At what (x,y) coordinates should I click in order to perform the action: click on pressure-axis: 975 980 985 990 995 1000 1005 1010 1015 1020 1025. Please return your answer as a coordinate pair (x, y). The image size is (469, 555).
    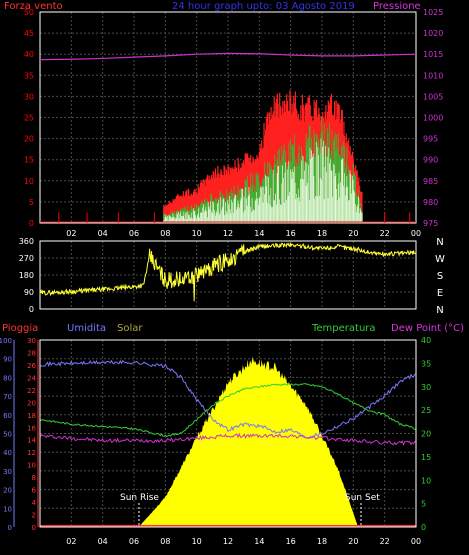
    Looking at the image, I should click on (433, 118).